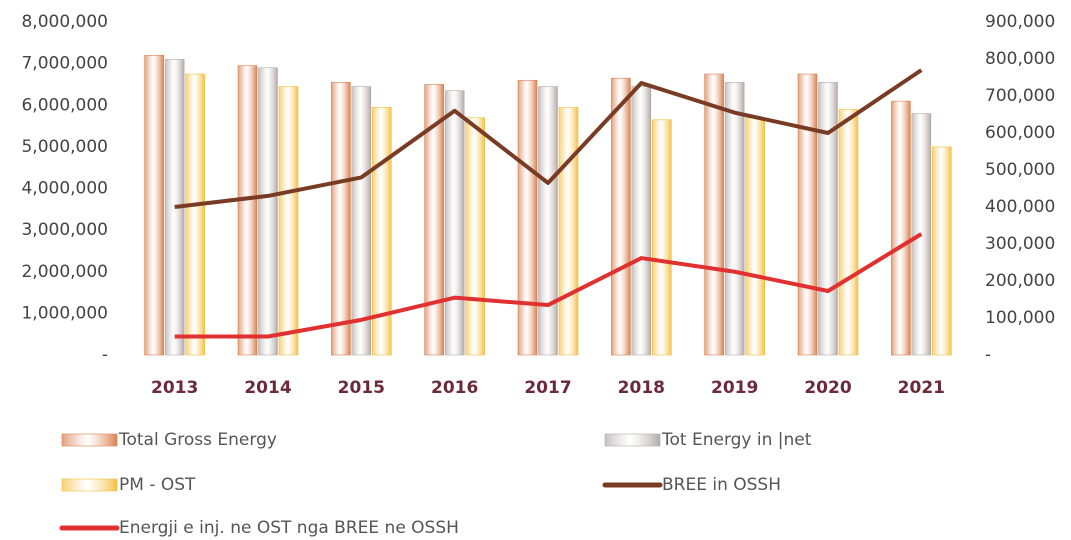 The height and width of the screenshot is (540, 1071). Describe the element at coordinates (1020, 281) in the screenshot. I see `y2-tick-label: 200,000` at that location.